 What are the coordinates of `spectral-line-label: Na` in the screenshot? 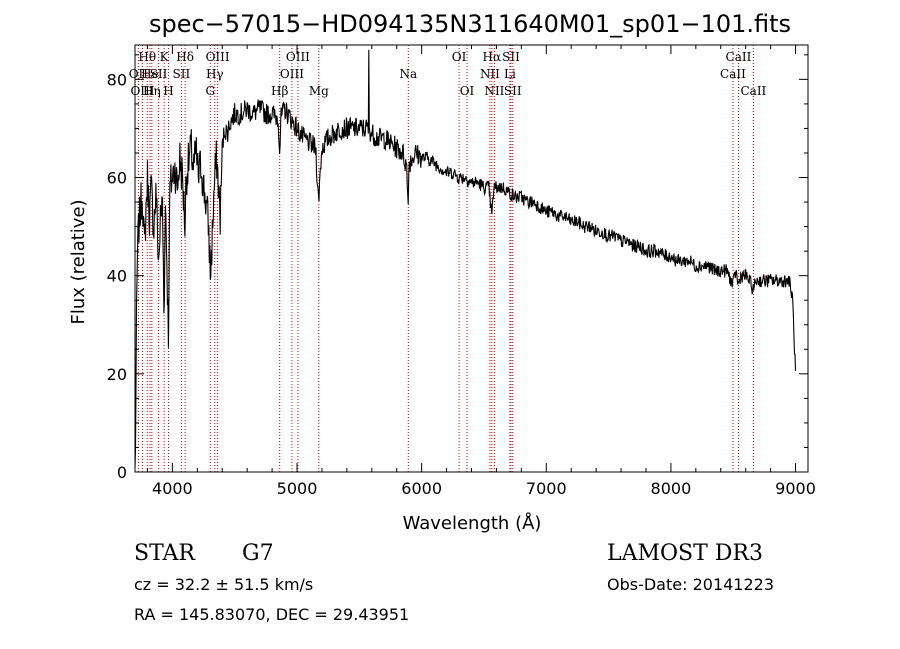 It's located at (408, 74).